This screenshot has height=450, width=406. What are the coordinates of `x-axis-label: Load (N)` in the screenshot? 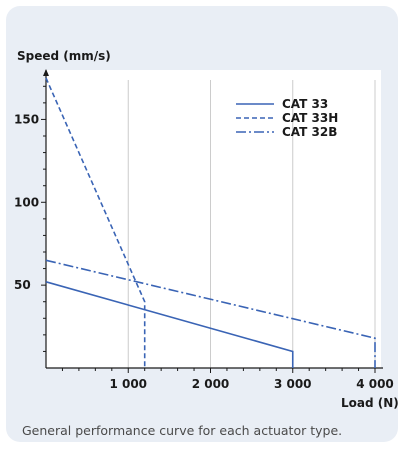 It's located at (370, 403).